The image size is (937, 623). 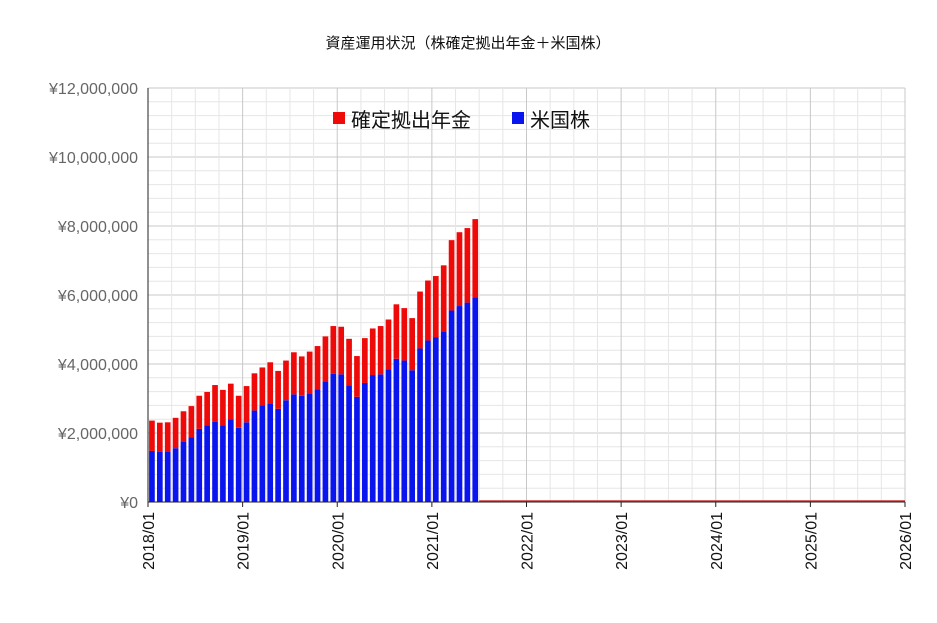 What do you see at coordinates (338, 541) in the screenshot?
I see `x-tick-label: 2020/01` at bounding box center [338, 541].